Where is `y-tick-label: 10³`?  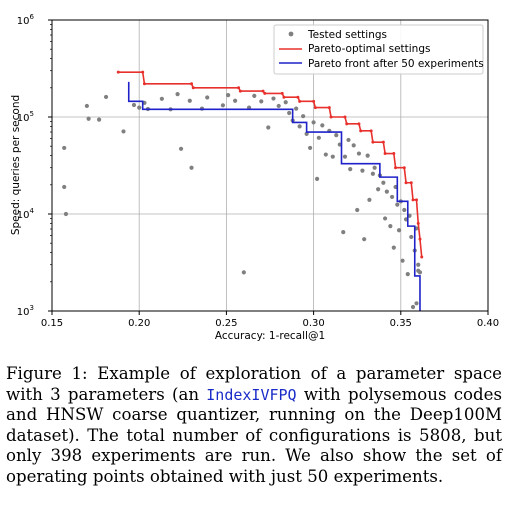
y-tick-label: 10³ is located at coordinates (25, 311).